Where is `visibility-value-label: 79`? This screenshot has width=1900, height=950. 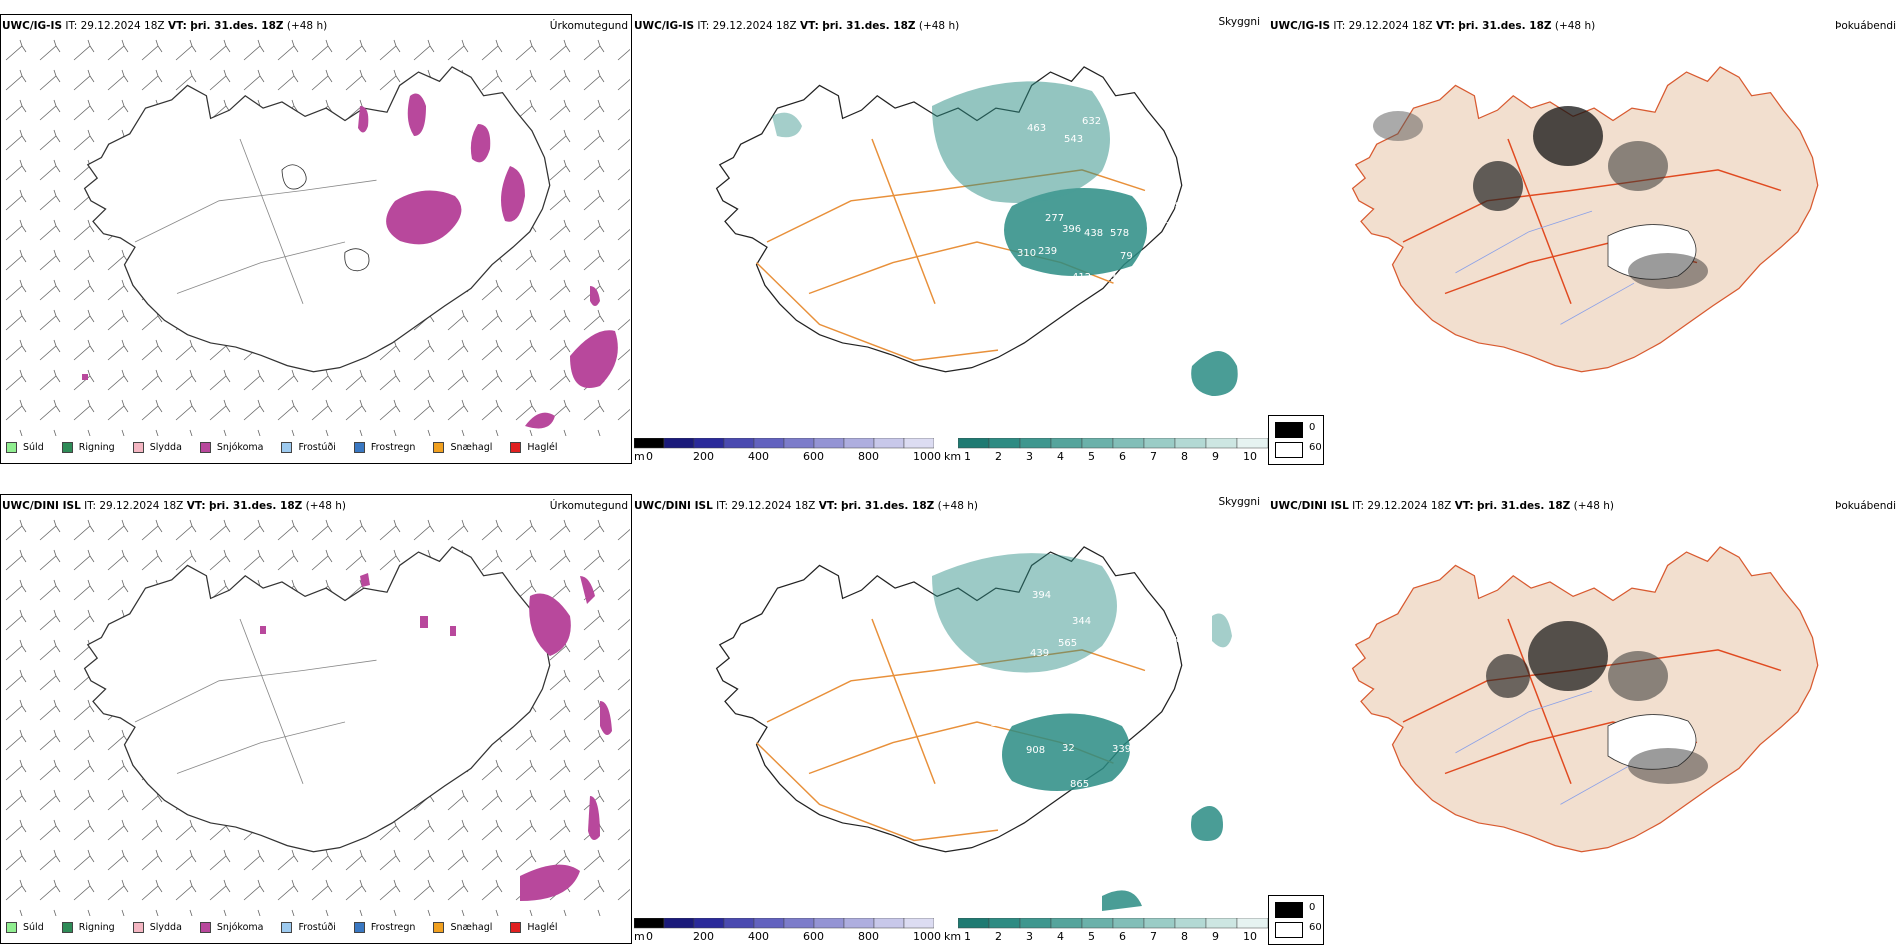 visibility-value-label: 79 is located at coordinates (1126, 256).